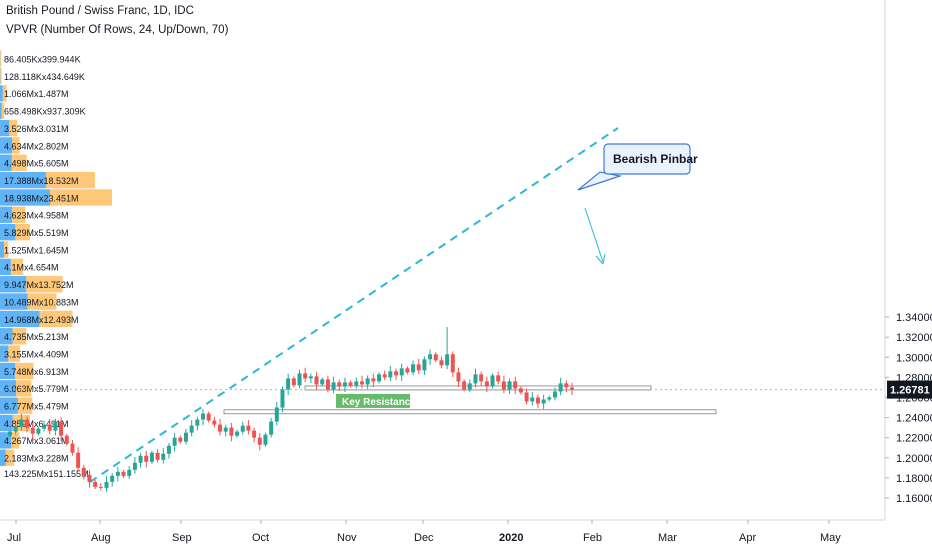  I want to click on volume-profile-label: 1.525Mx1.645M, so click(36, 250).